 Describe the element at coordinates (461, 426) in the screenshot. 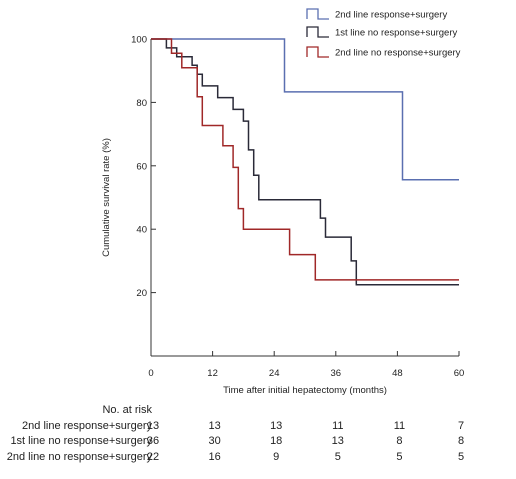

I see `risk-value: 7` at that location.